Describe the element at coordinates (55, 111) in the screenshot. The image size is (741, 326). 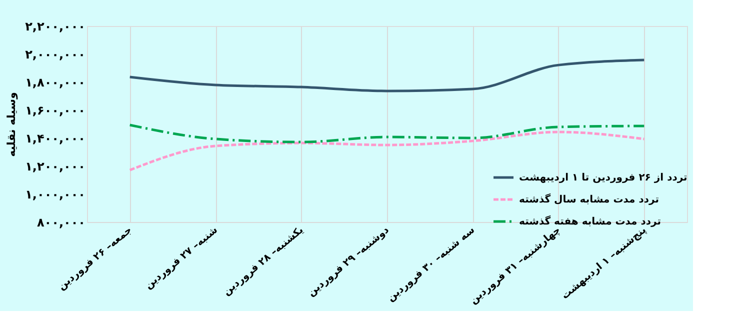
I see `y-tick-label: ۱,۶۰۰,۰۰۰` at that location.